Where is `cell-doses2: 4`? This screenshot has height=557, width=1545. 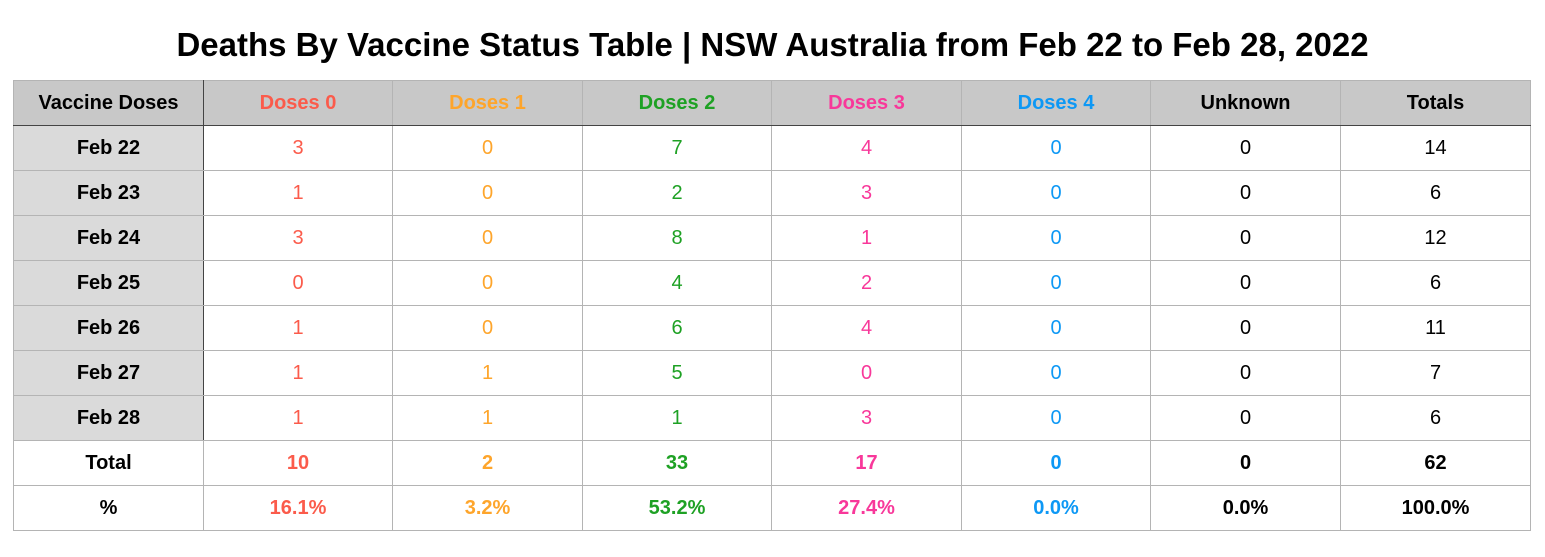
cell-doses2: 4 is located at coordinates (677, 283).